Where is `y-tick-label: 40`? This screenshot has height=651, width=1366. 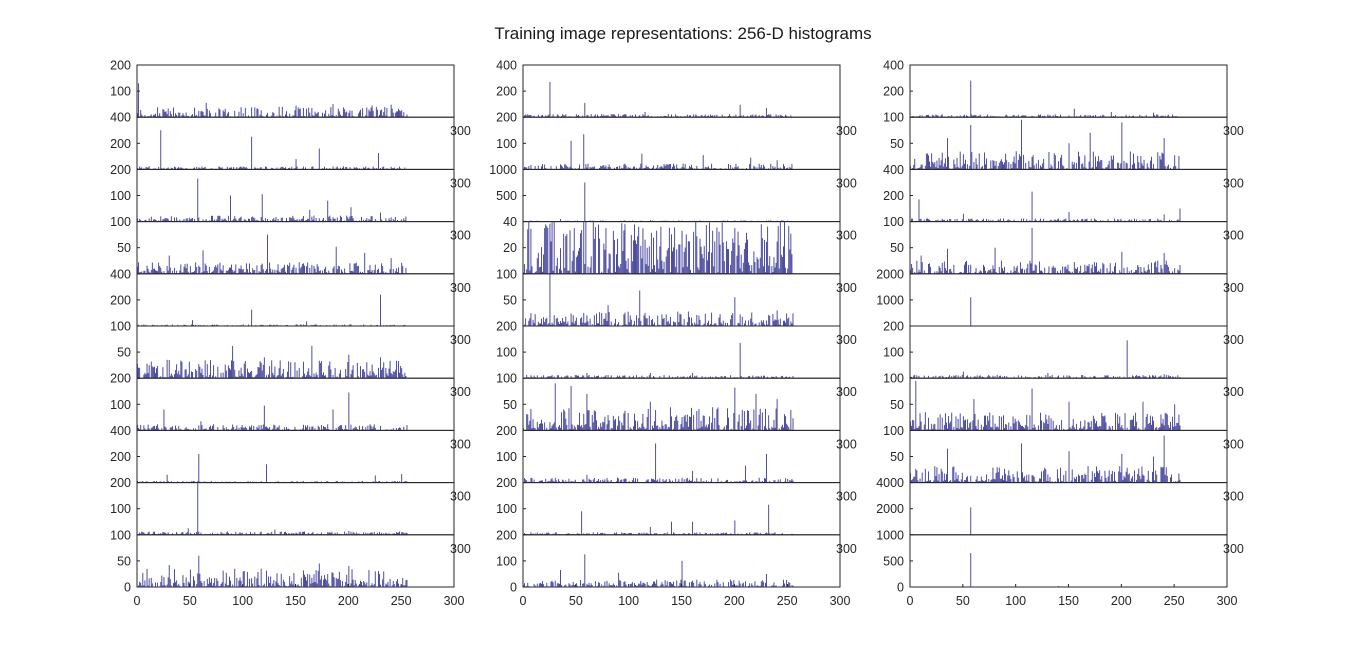 y-tick-label: 40 is located at coordinates (510, 222).